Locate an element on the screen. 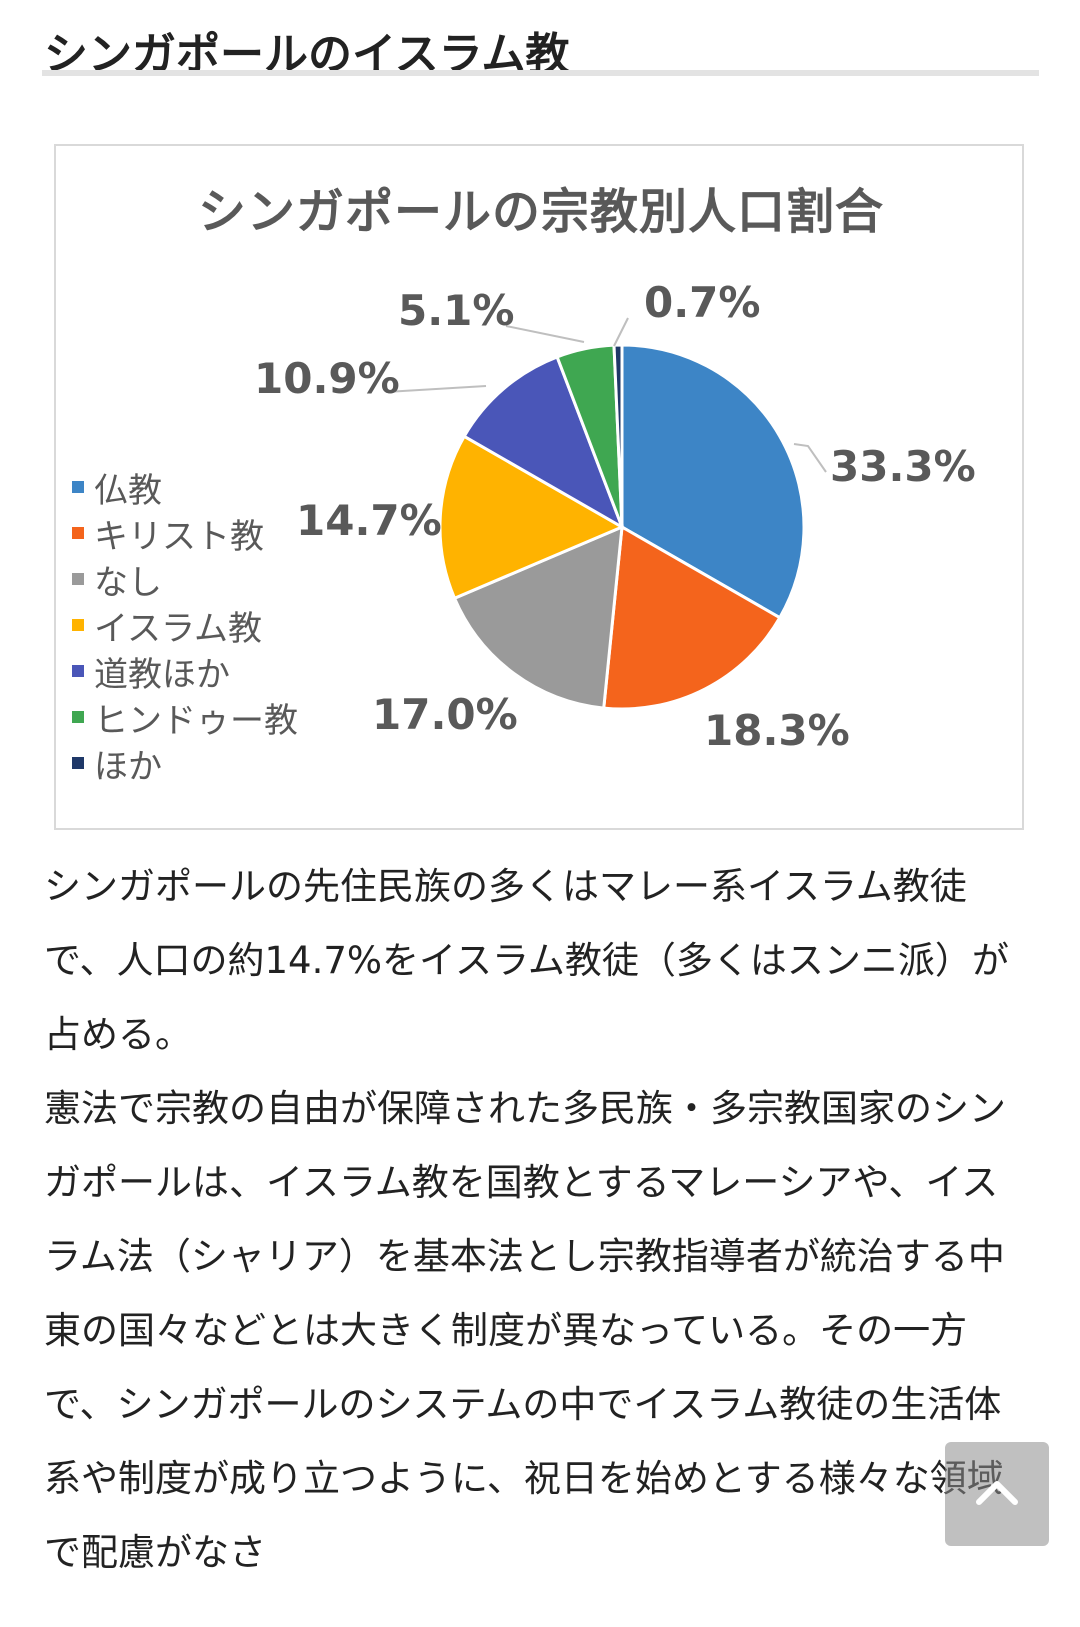 The height and width of the screenshot is (1627, 1080). legend-label: 仏教 is located at coordinates (128, 490).